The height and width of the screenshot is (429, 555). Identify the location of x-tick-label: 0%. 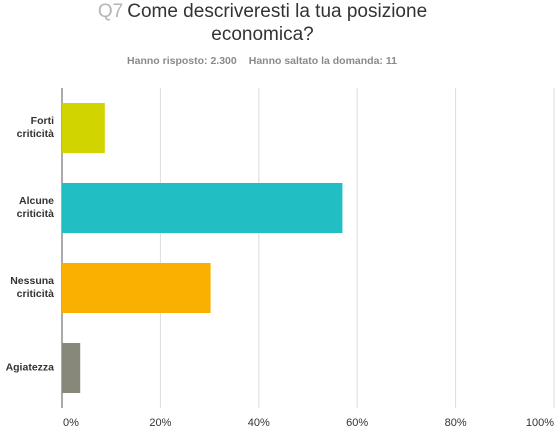
(71, 423).